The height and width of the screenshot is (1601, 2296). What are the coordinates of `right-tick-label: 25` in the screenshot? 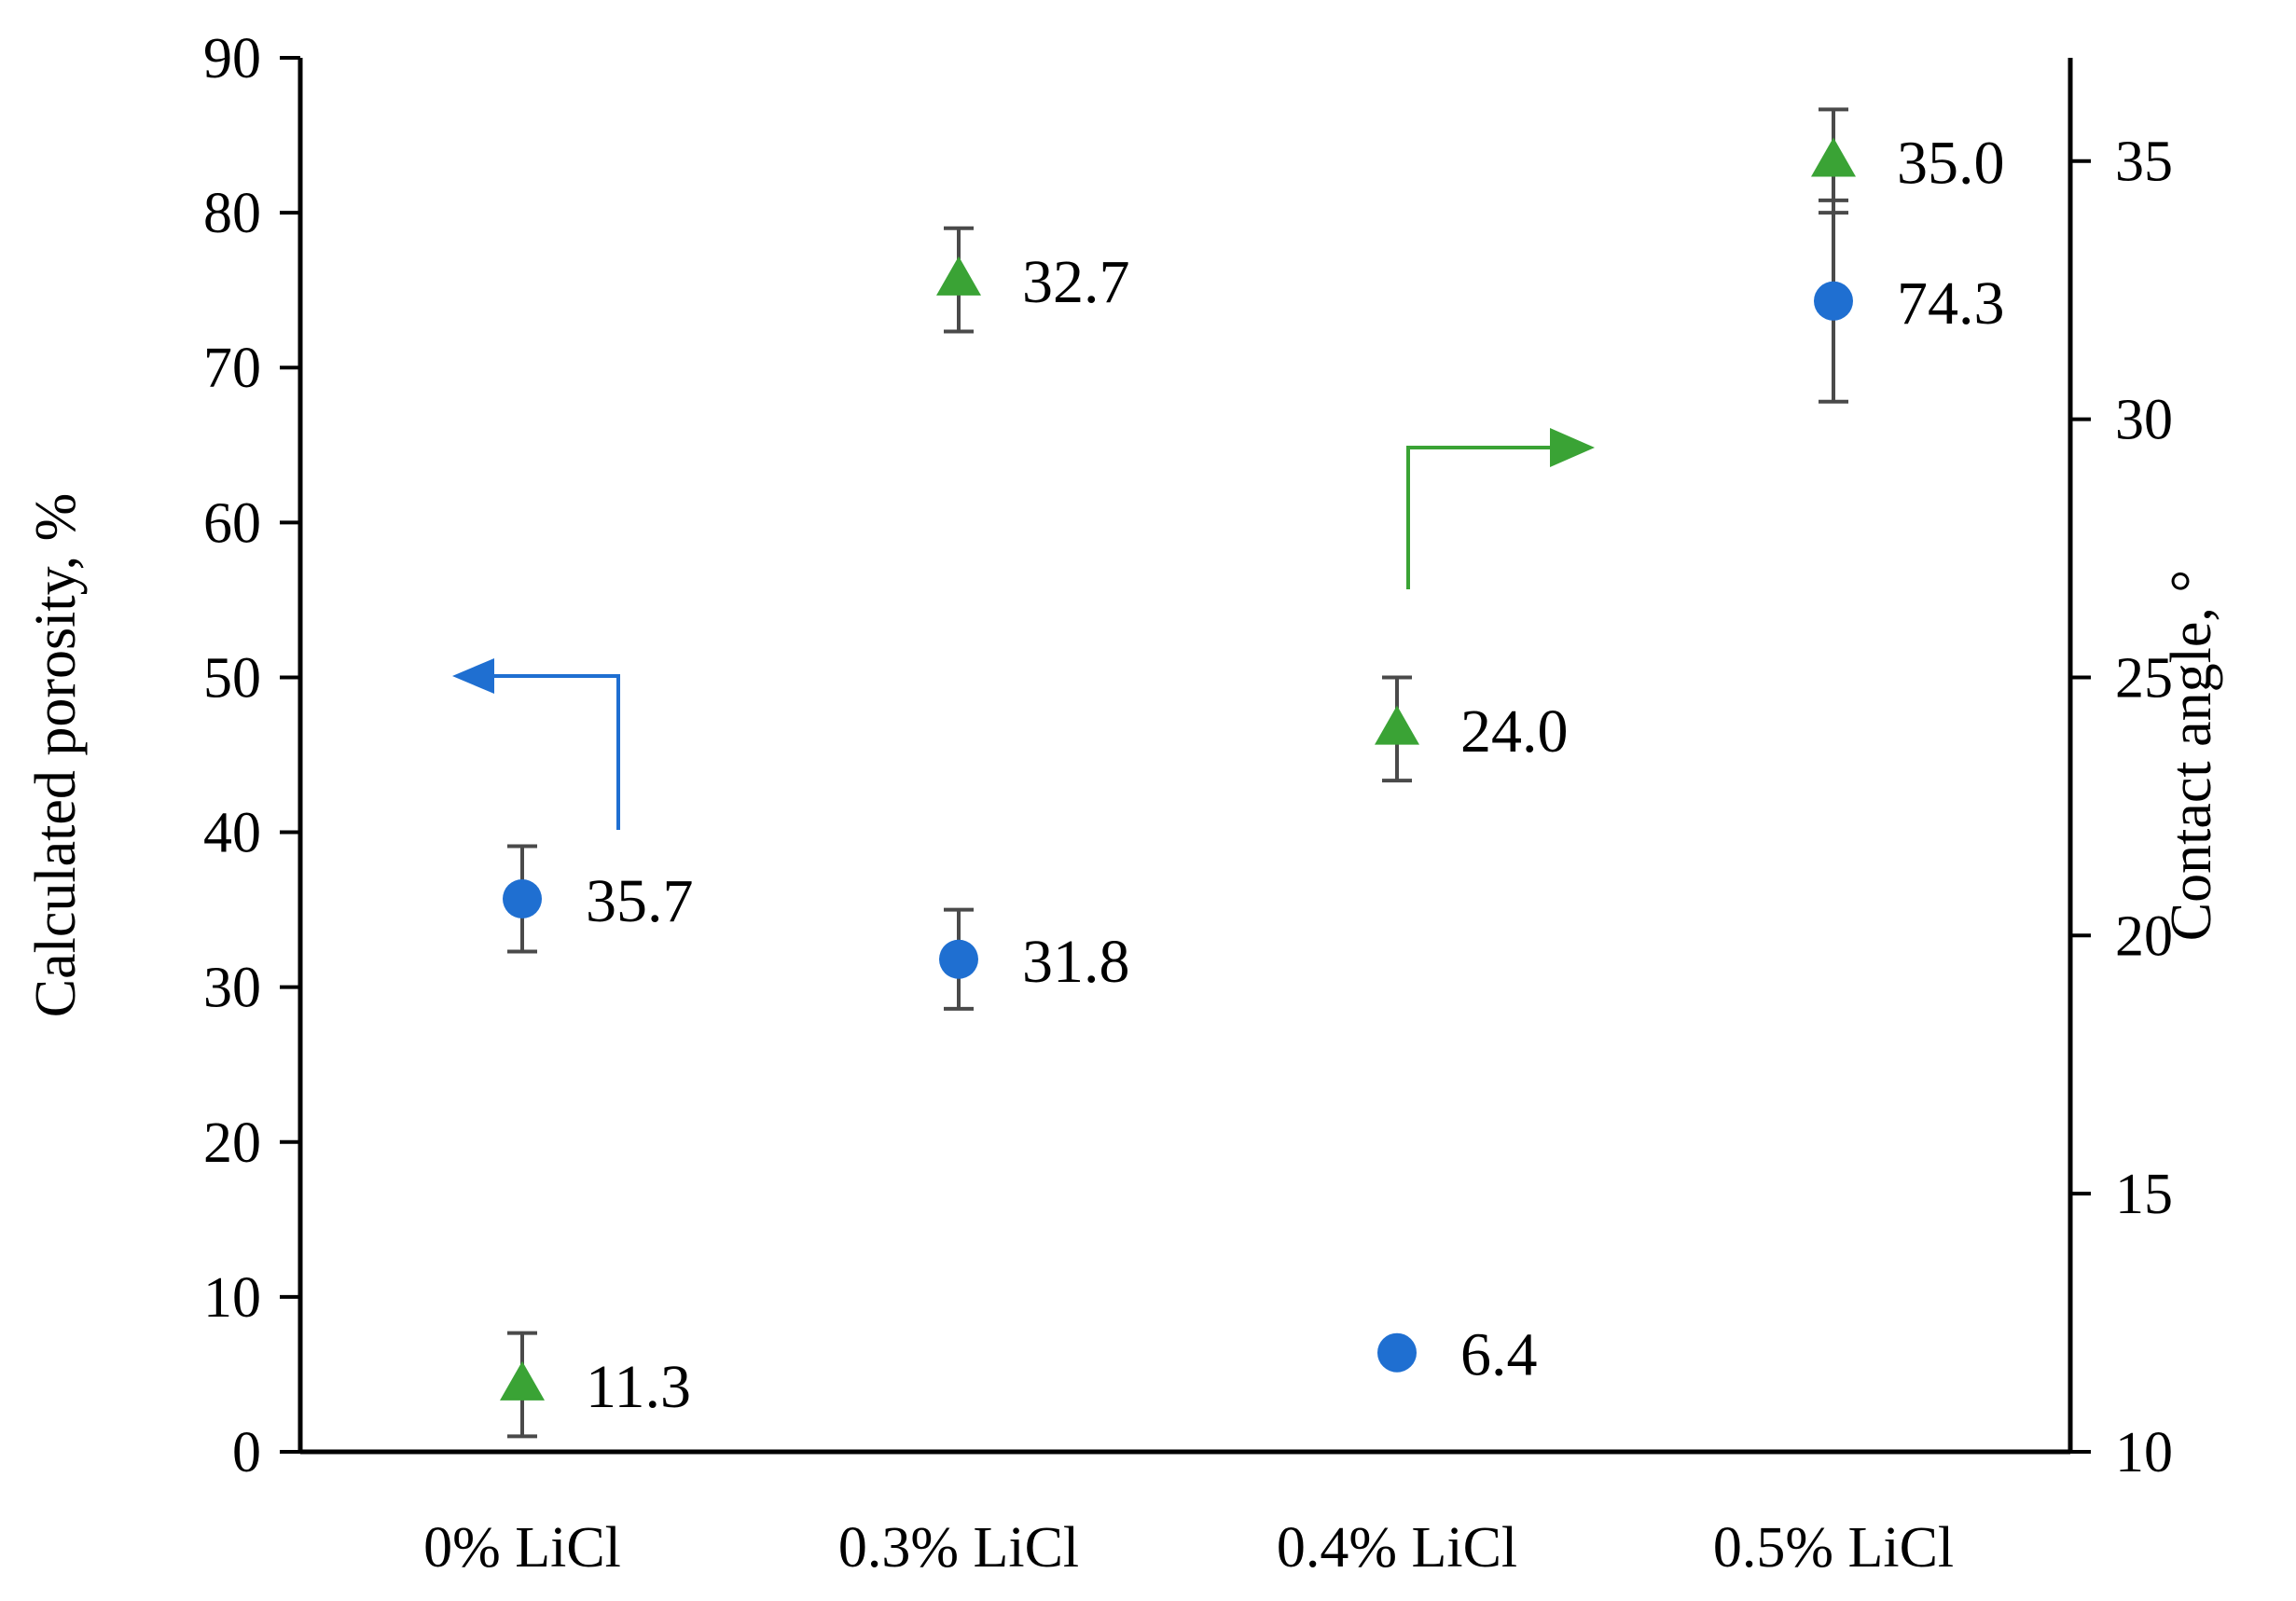 It's located at (2144, 678).